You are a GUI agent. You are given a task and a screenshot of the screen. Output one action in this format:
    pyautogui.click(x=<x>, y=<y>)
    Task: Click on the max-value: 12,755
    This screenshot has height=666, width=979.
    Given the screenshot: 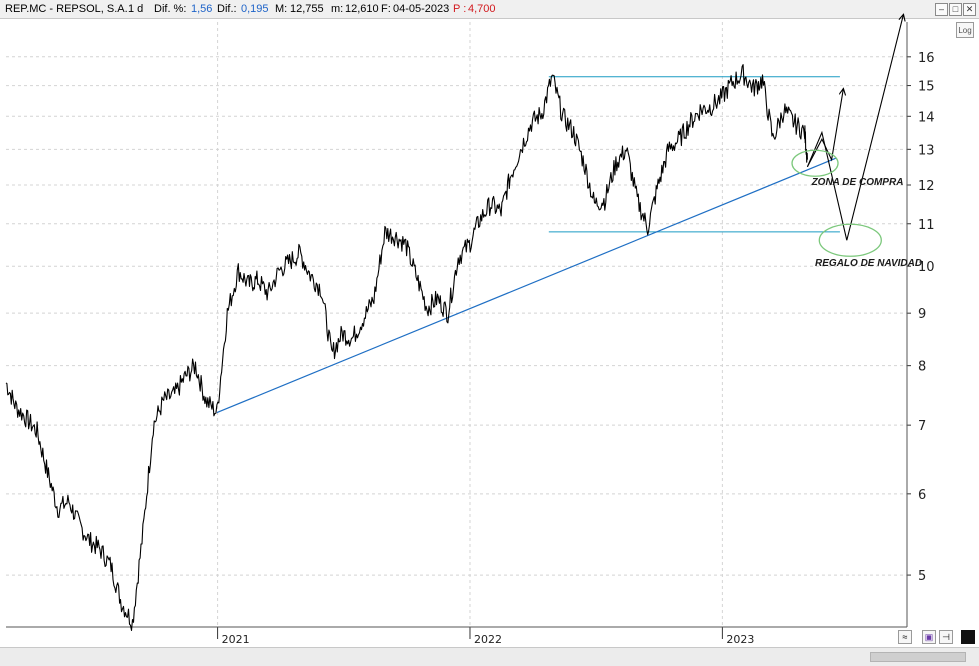 What is the action you would take?
    pyautogui.click(x=307, y=9)
    